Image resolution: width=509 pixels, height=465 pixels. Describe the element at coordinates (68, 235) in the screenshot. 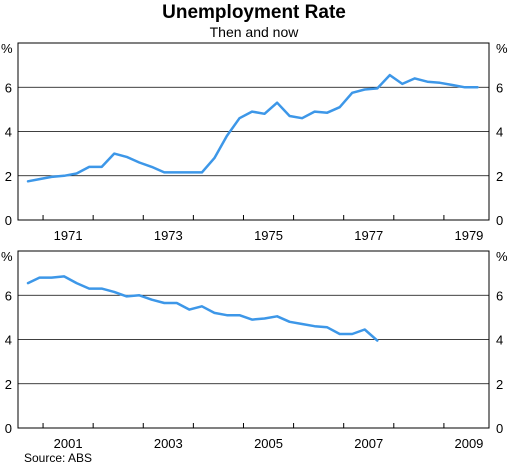

I see `x-tick-label: 1971` at that location.